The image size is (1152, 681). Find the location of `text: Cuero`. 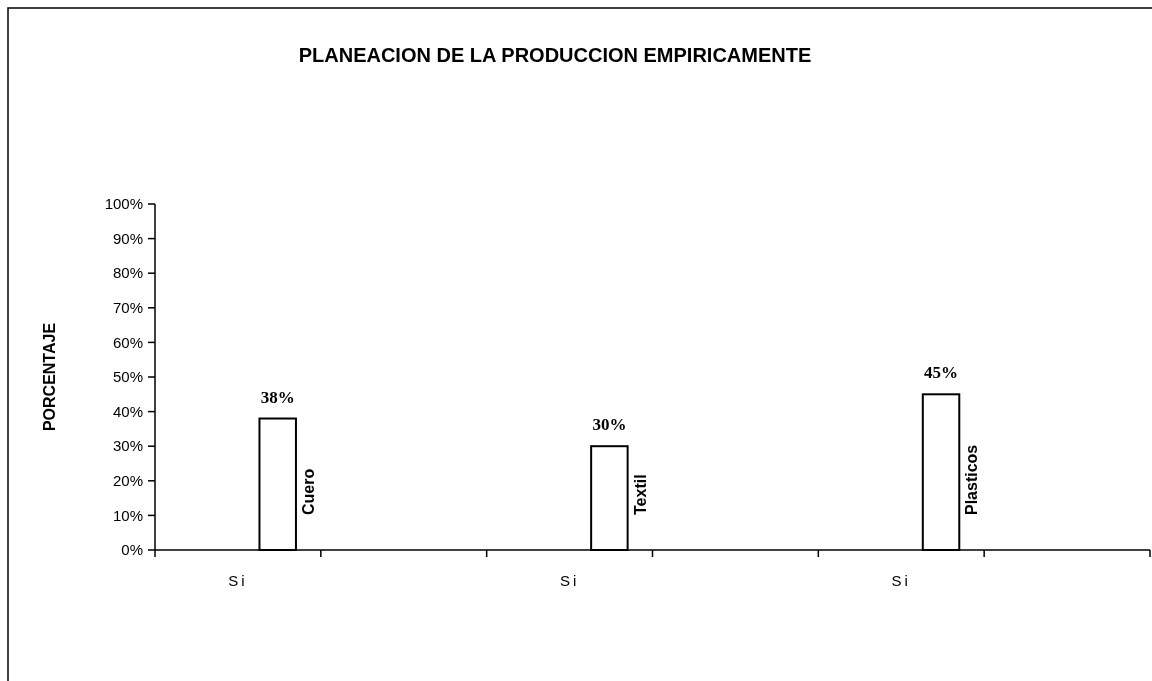

text: Cuero is located at coordinates (308, 491).